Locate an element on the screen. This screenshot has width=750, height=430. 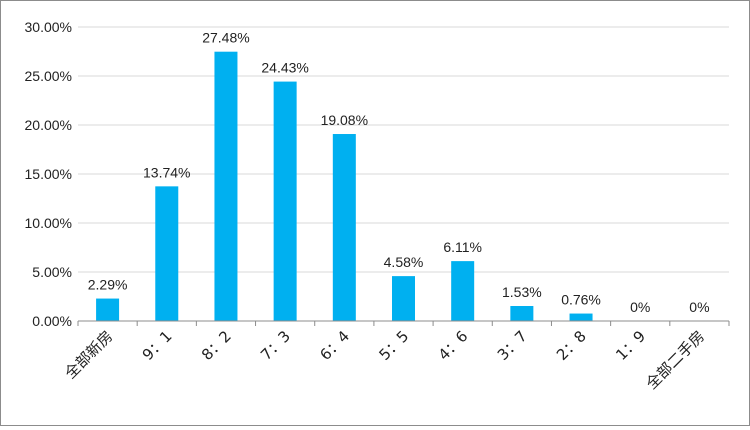
data-label: 27.48% is located at coordinates (225, 38).